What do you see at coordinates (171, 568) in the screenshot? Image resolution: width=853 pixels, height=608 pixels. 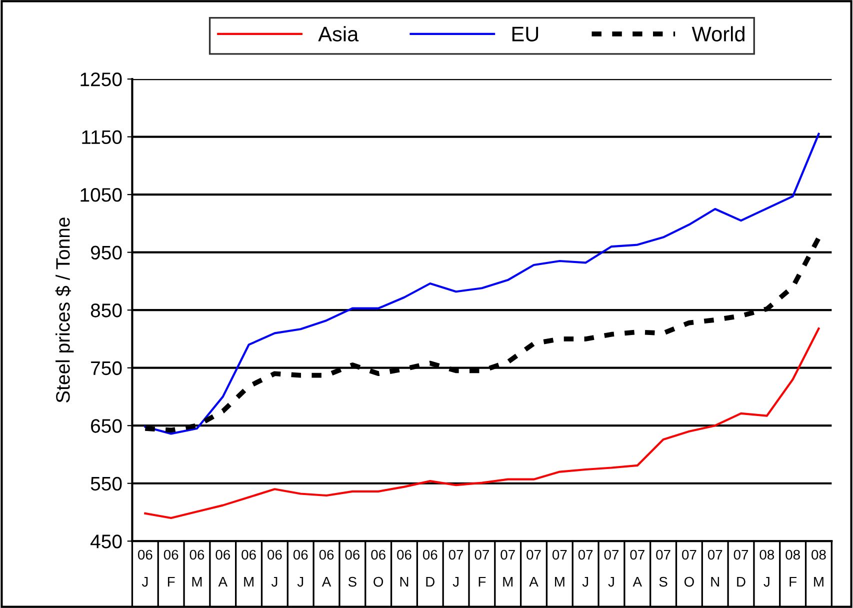 I see `category-label: 06 F` at bounding box center [171, 568].